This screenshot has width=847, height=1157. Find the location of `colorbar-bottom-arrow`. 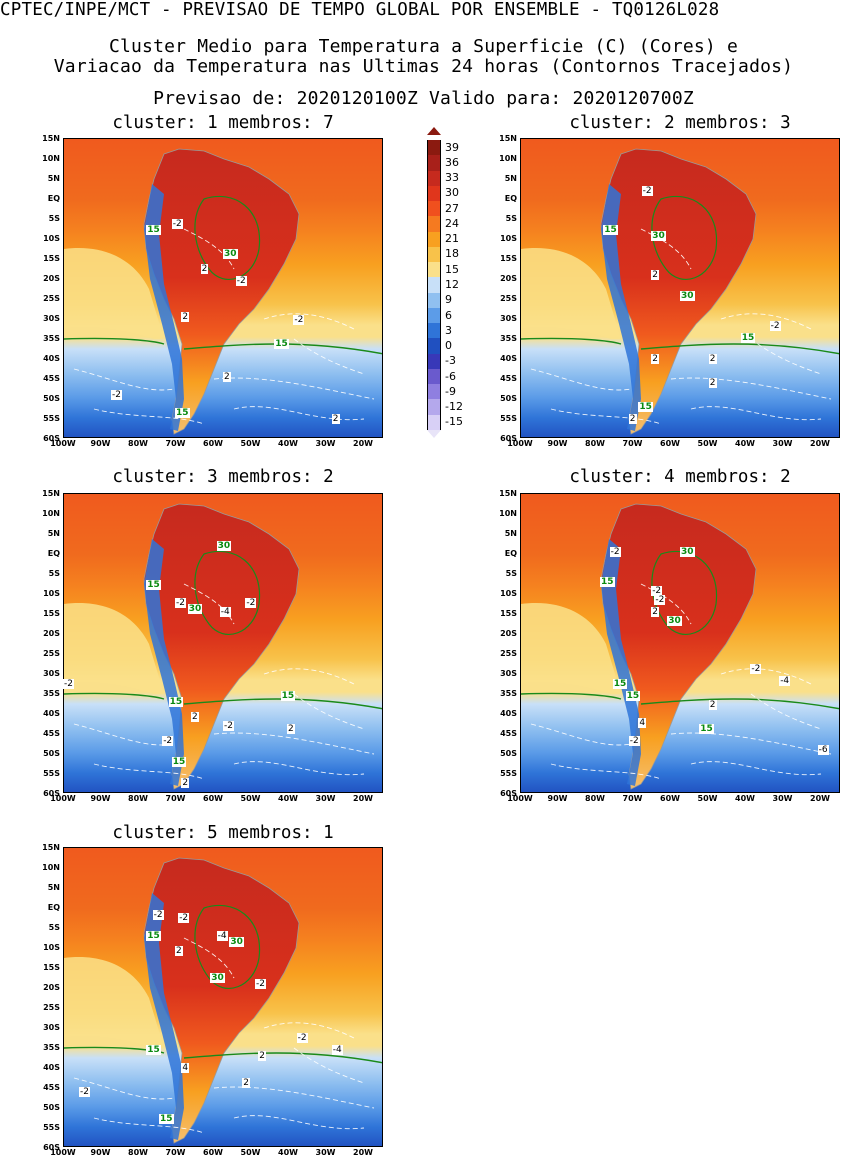

colorbar-bottom-arrow is located at coordinates (434, 434).